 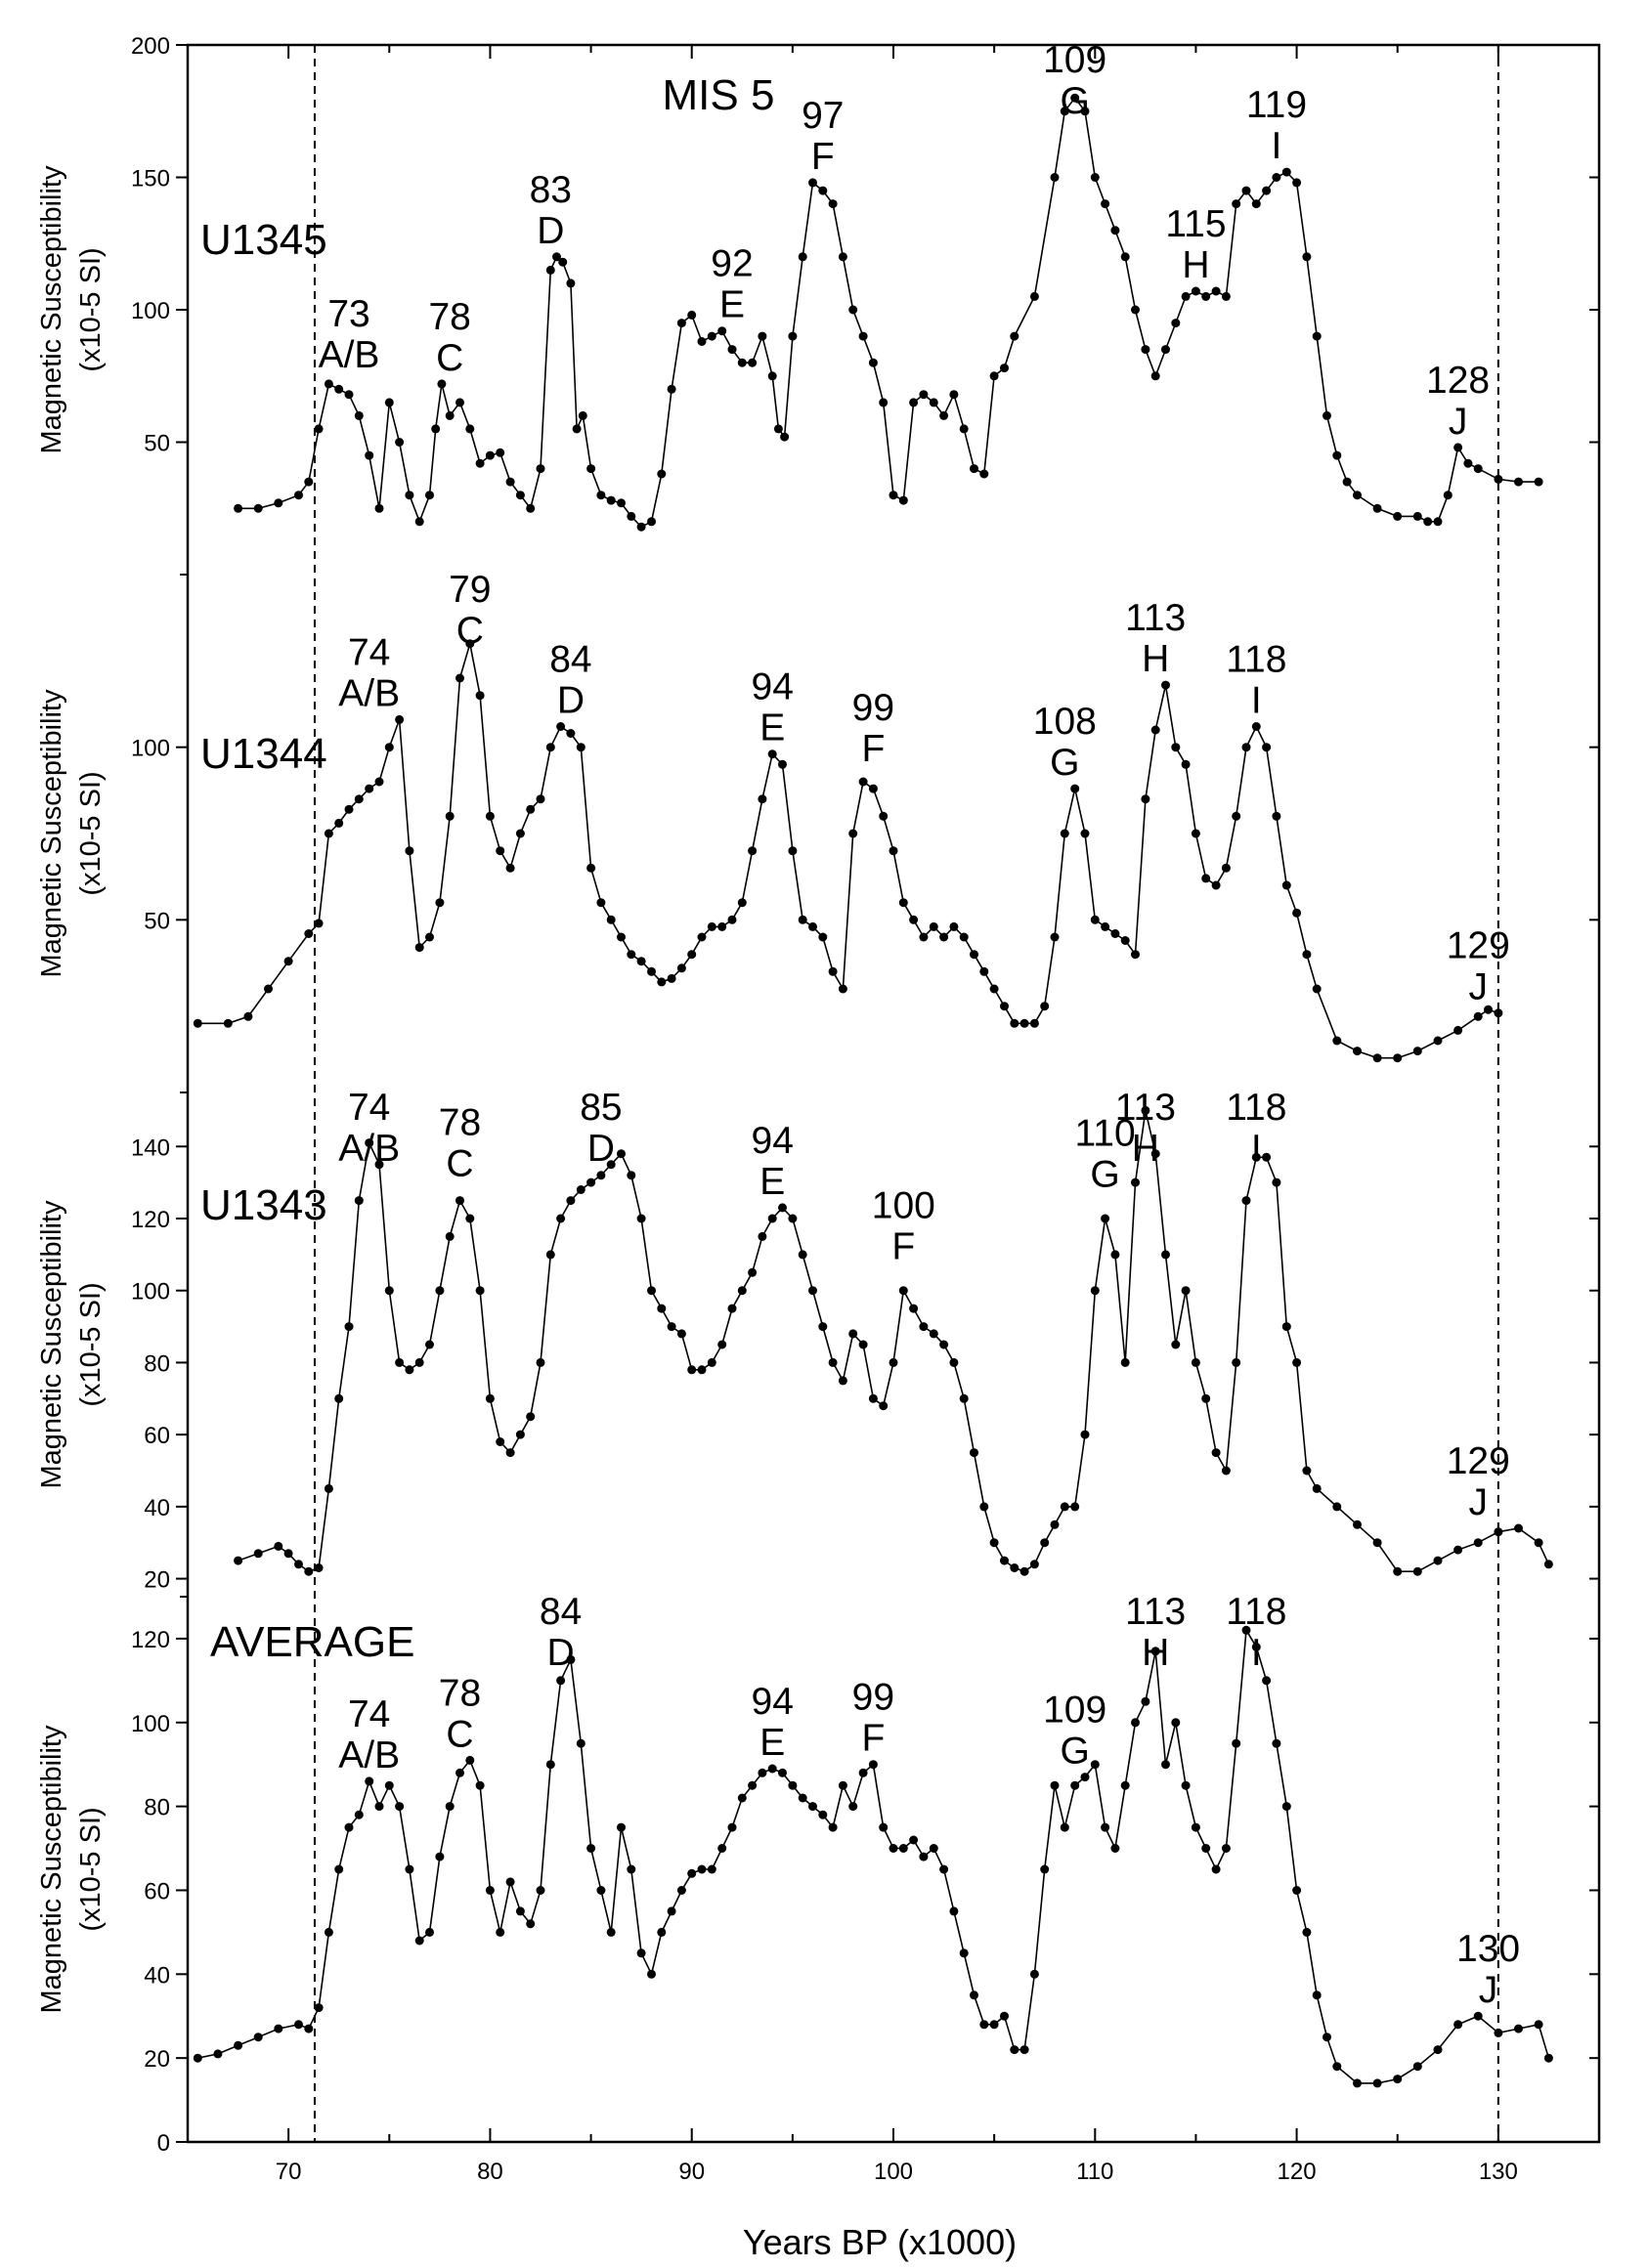 I want to click on peak-letter: F, so click(x=903, y=1246).